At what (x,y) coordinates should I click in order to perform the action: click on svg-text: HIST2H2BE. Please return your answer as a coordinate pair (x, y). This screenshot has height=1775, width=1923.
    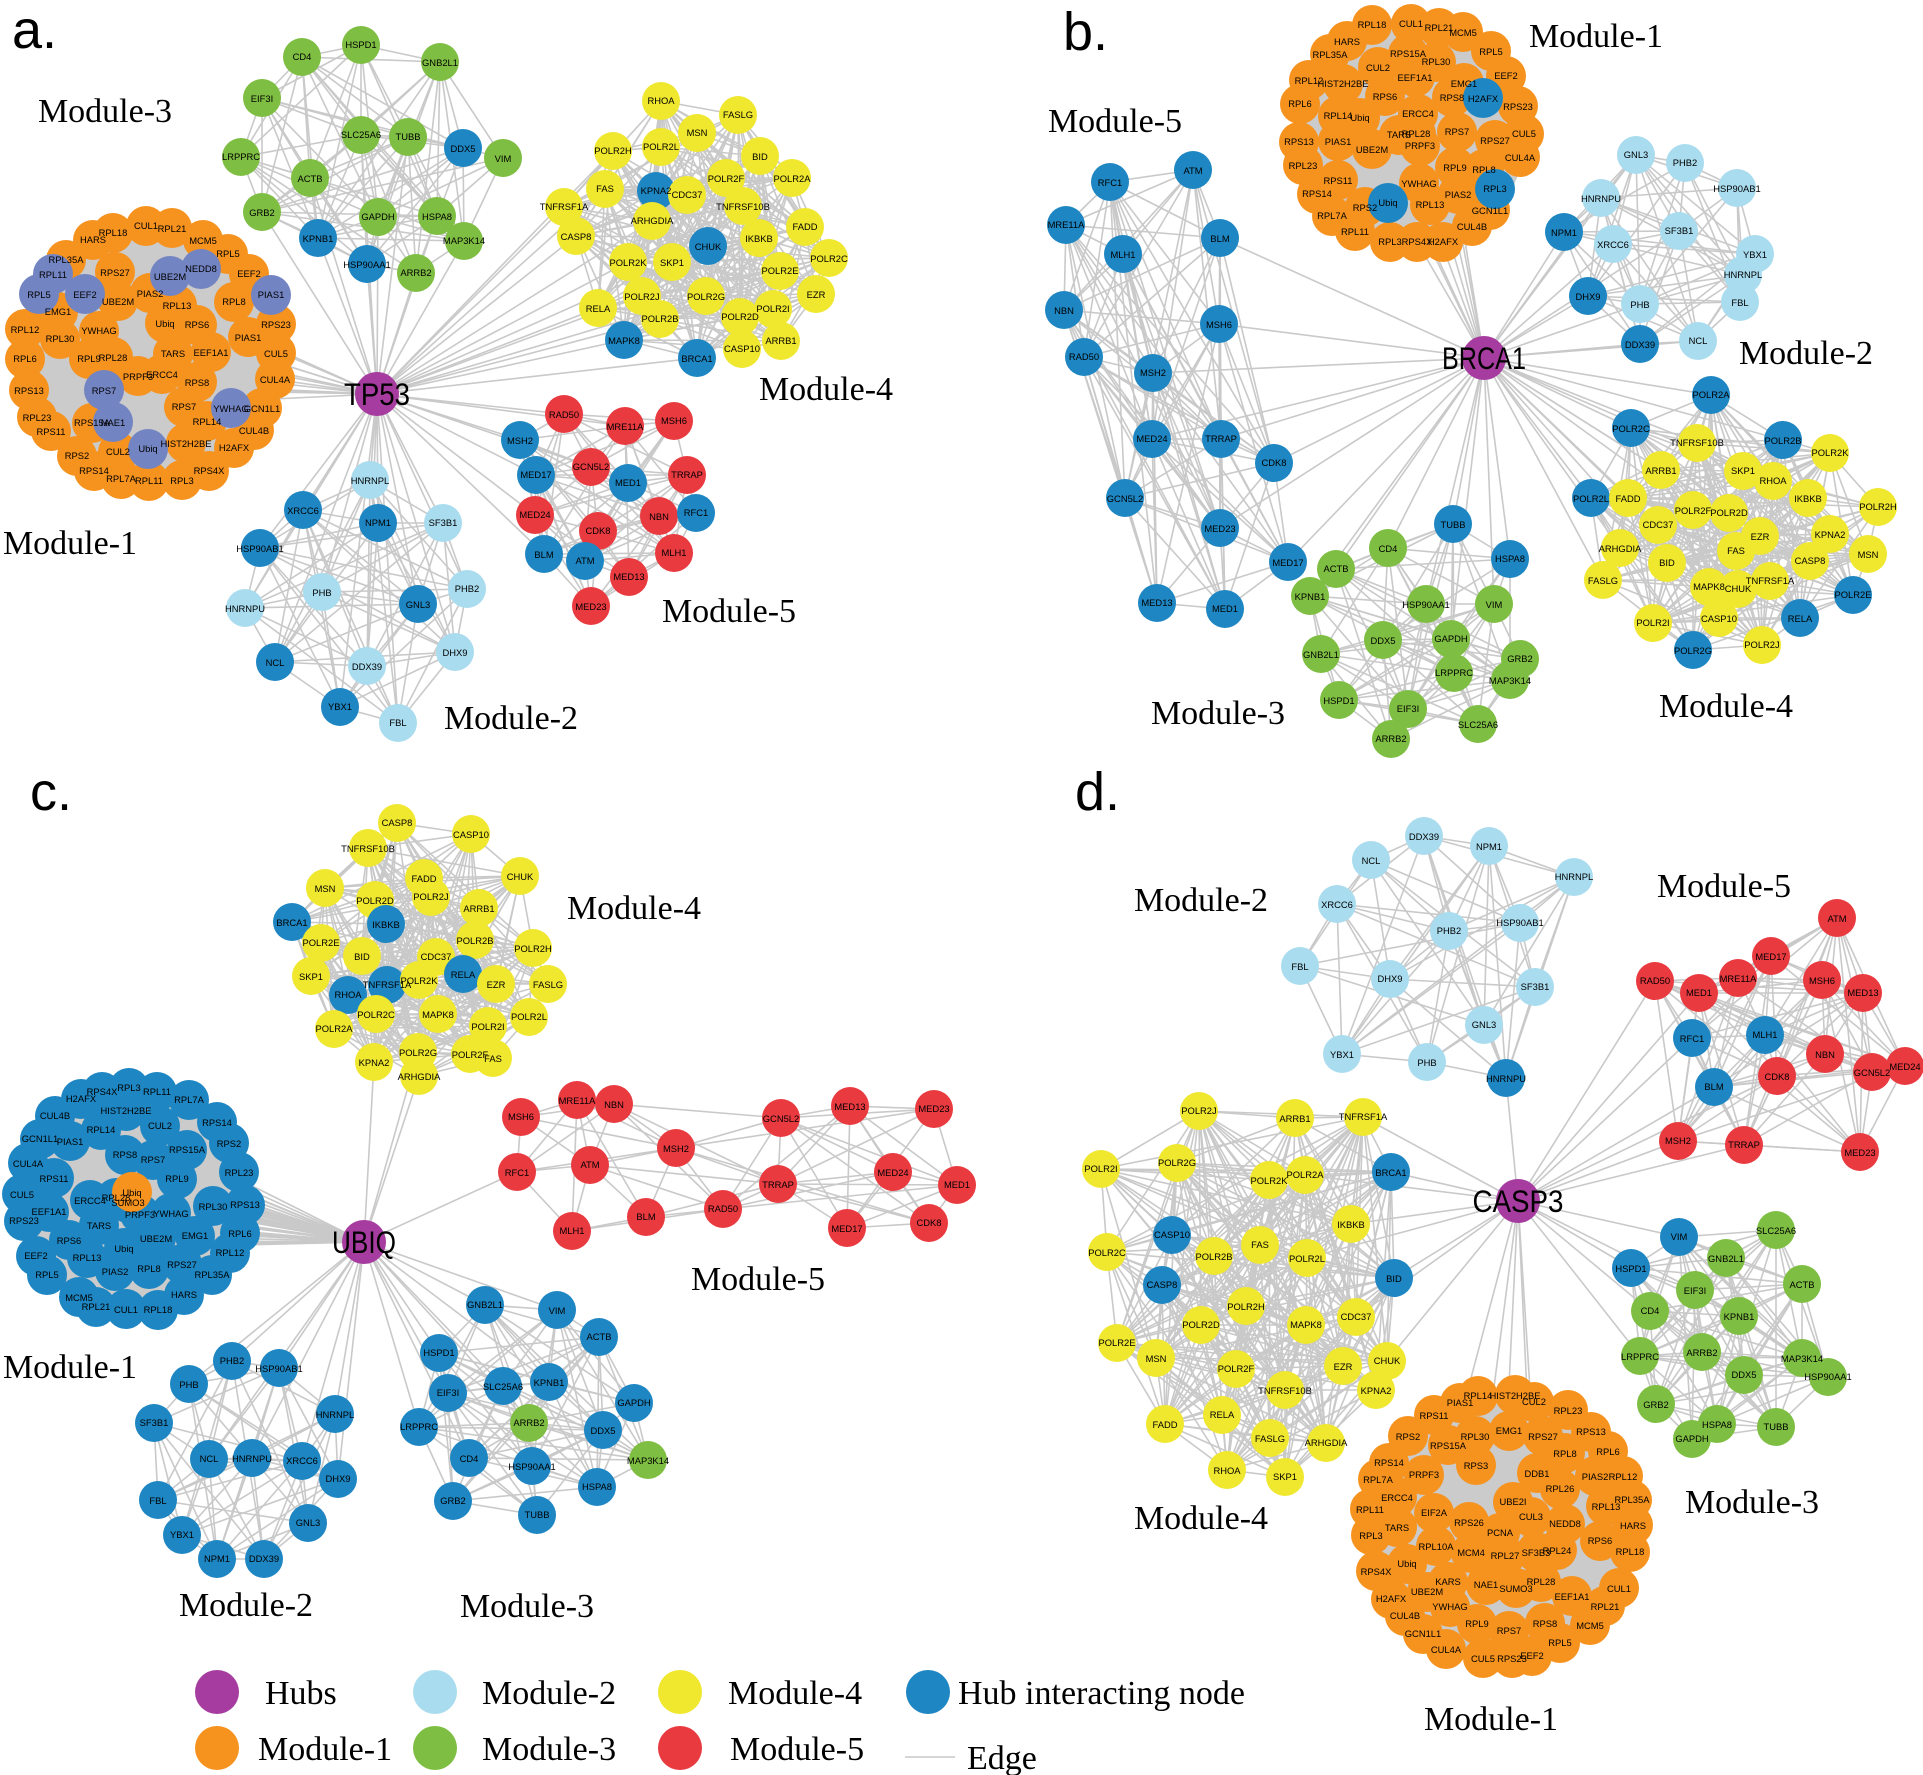
    Looking at the image, I should click on (1342, 83).